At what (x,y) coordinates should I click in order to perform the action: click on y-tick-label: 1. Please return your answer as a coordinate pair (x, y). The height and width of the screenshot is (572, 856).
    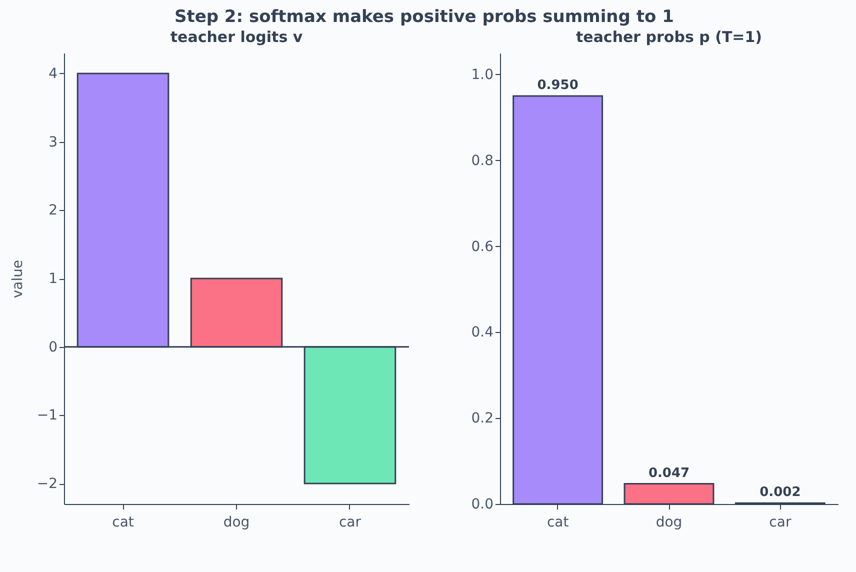
    Looking at the image, I should click on (53, 279).